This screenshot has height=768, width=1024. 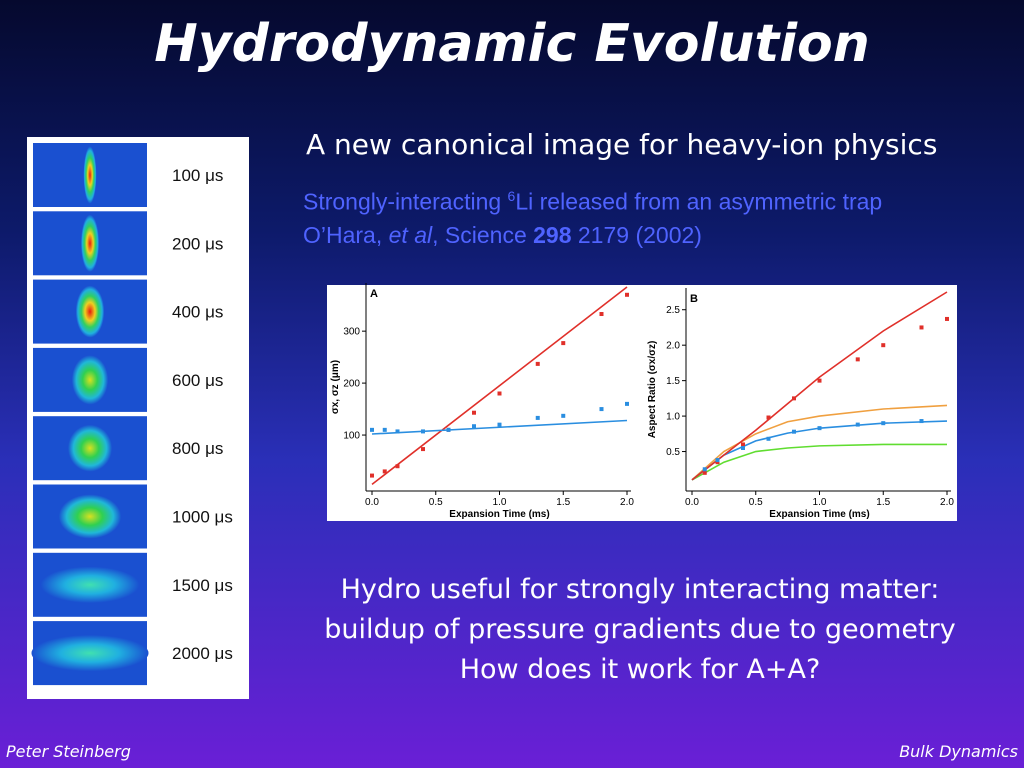 I want to click on y-tick-label: 0.5, so click(x=673, y=452).